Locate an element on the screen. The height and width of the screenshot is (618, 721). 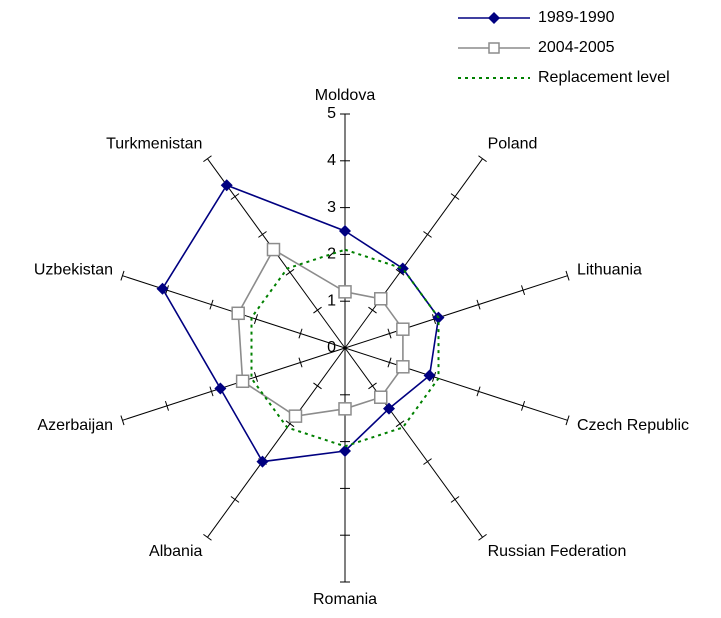
series-line is located at coordinates (345, 348).